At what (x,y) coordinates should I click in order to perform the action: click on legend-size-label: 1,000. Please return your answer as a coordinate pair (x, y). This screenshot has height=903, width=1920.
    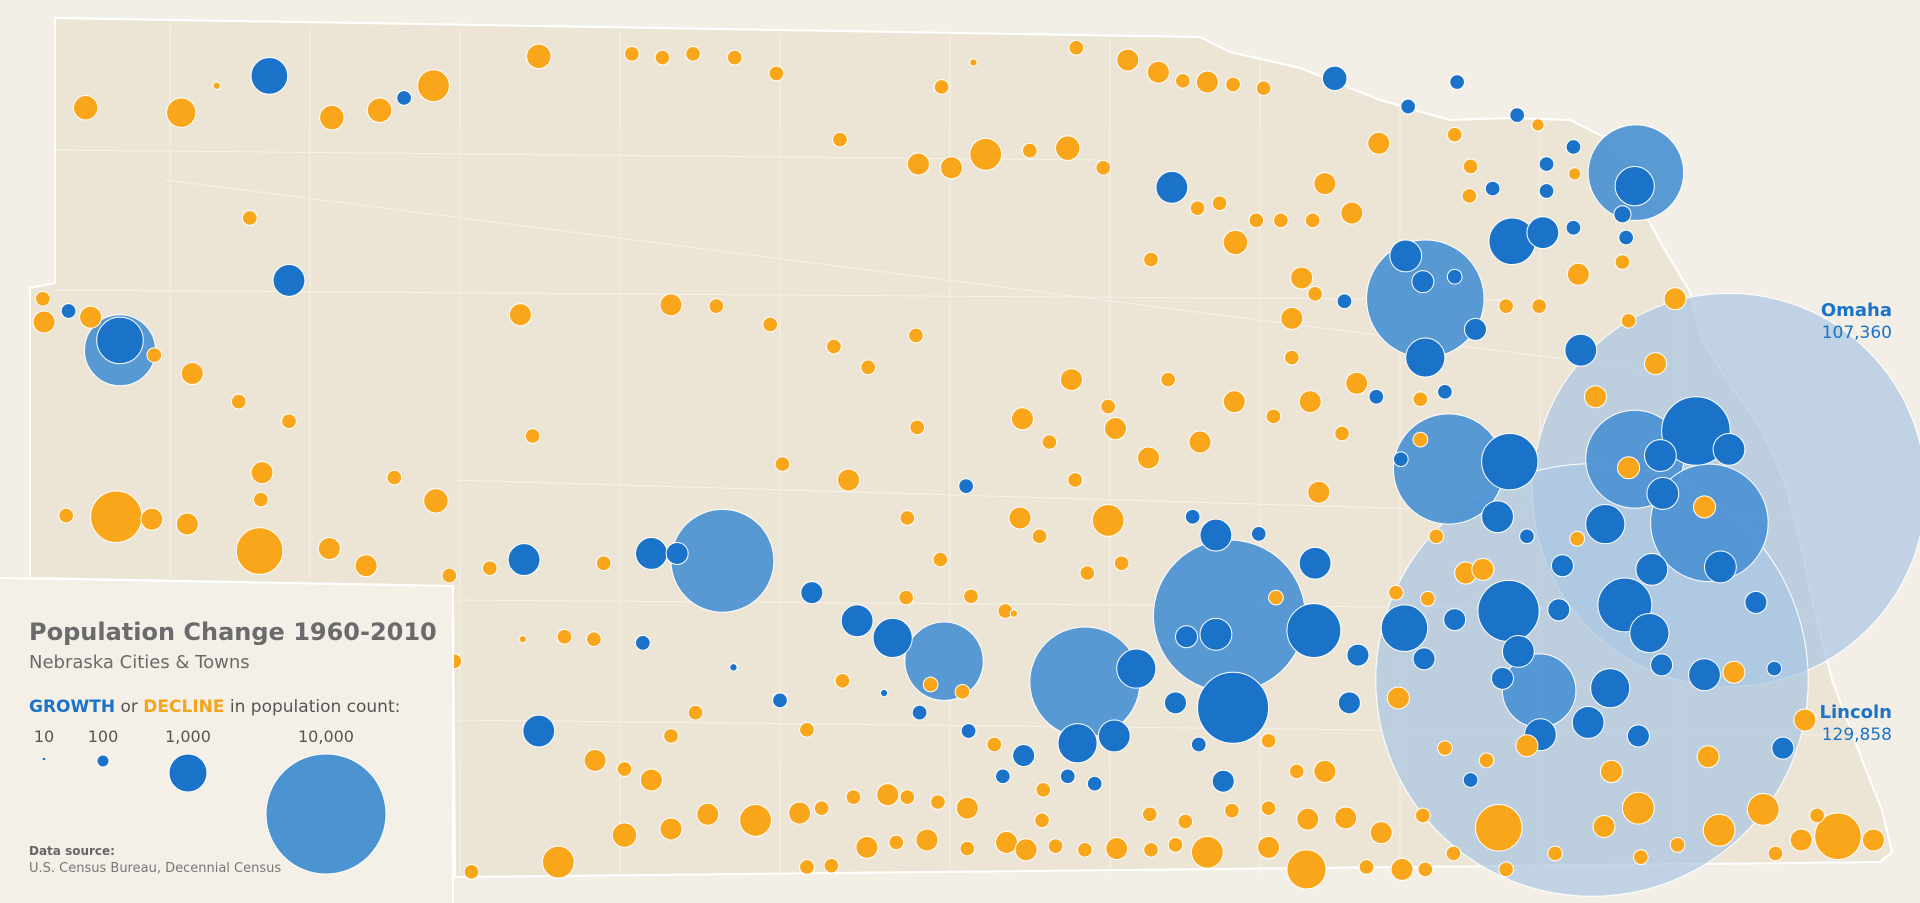
    Looking at the image, I should click on (188, 736).